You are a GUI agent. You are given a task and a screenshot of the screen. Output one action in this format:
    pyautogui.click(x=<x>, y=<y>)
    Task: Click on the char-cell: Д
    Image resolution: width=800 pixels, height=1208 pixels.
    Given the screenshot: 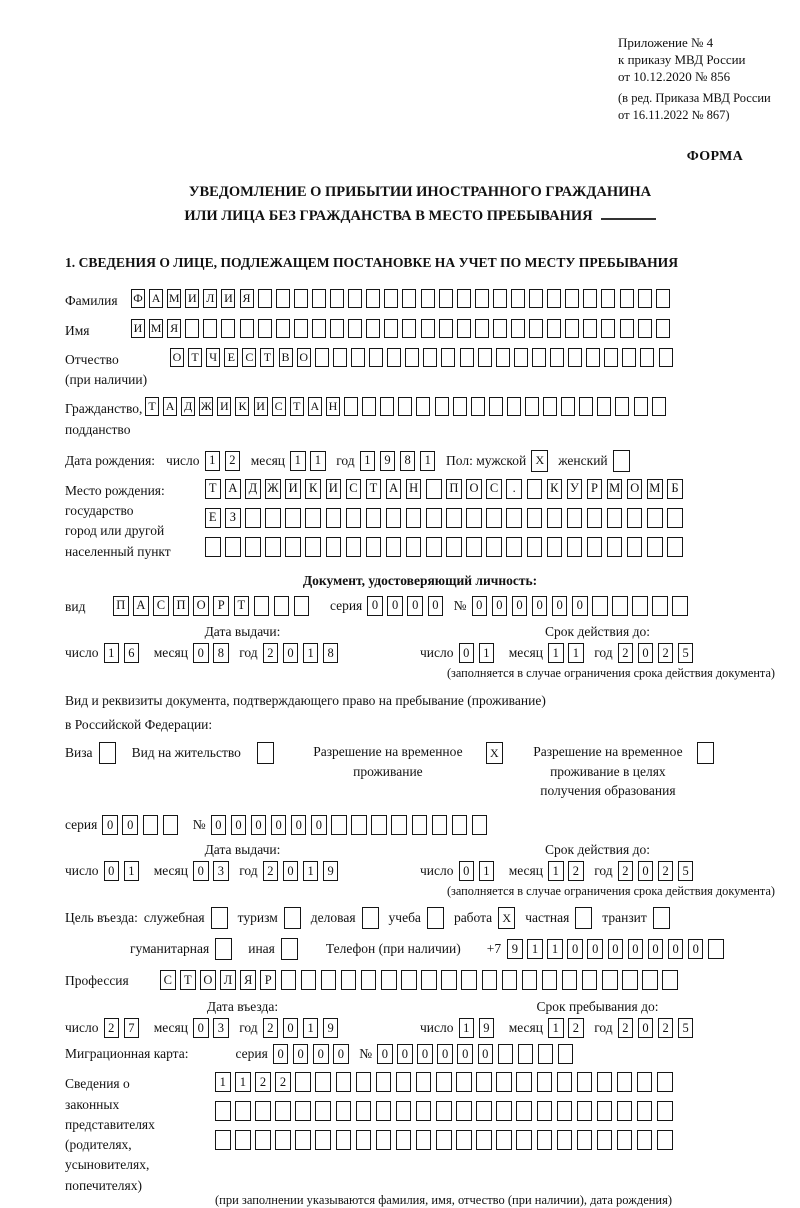 What is the action you would take?
    pyautogui.click(x=253, y=488)
    